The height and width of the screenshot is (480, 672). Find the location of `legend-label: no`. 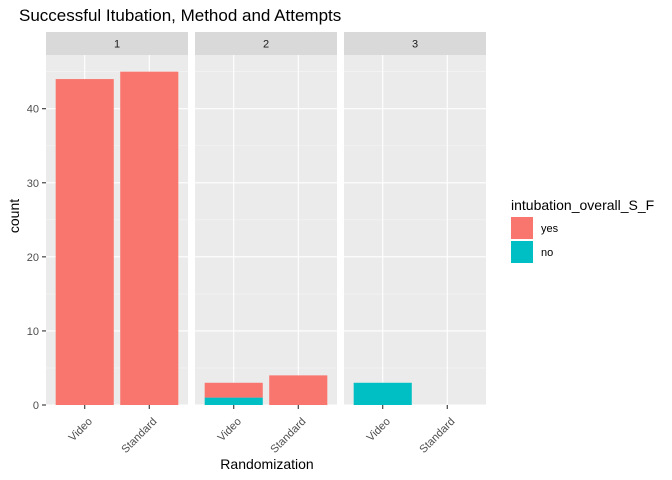

legend-label: no is located at coordinates (547, 253).